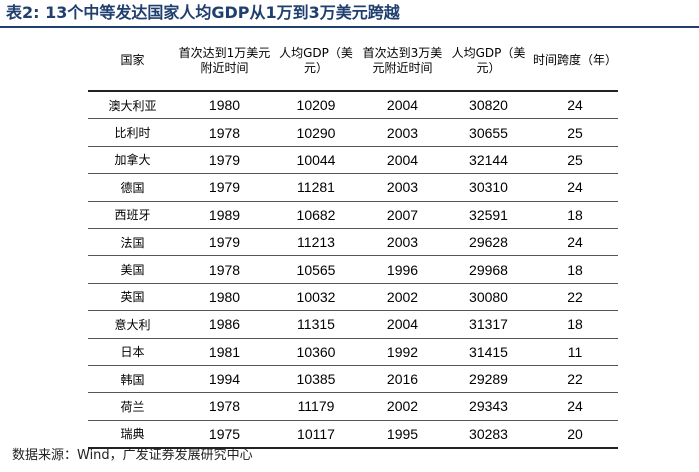 The height and width of the screenshot is (472, 699). I want to click on value-cell: 10032, so click(316, 297).